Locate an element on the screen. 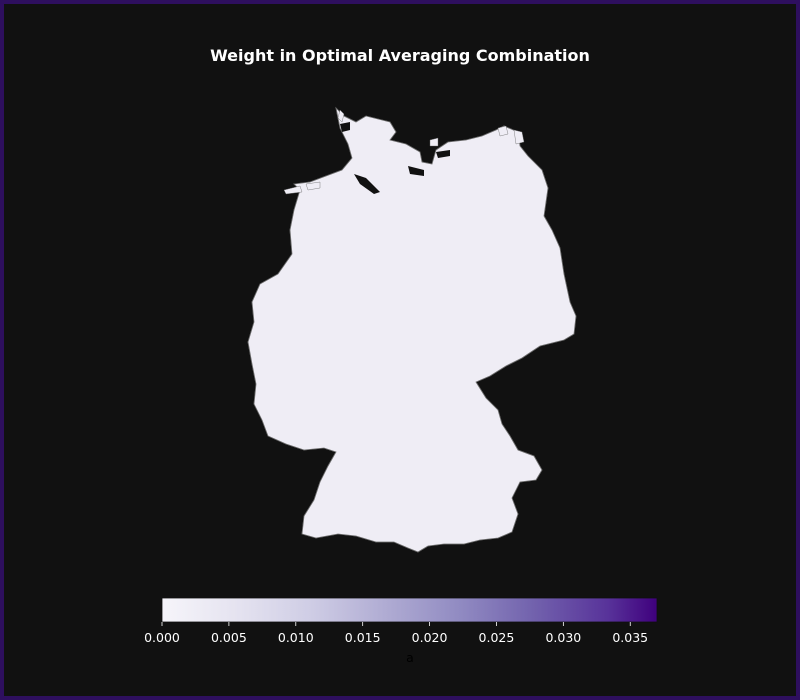 Image resolution: width=800 pixels, height=700 pixels. colorbar-tick-label: 0.020 is located at coordinates (430, 637).